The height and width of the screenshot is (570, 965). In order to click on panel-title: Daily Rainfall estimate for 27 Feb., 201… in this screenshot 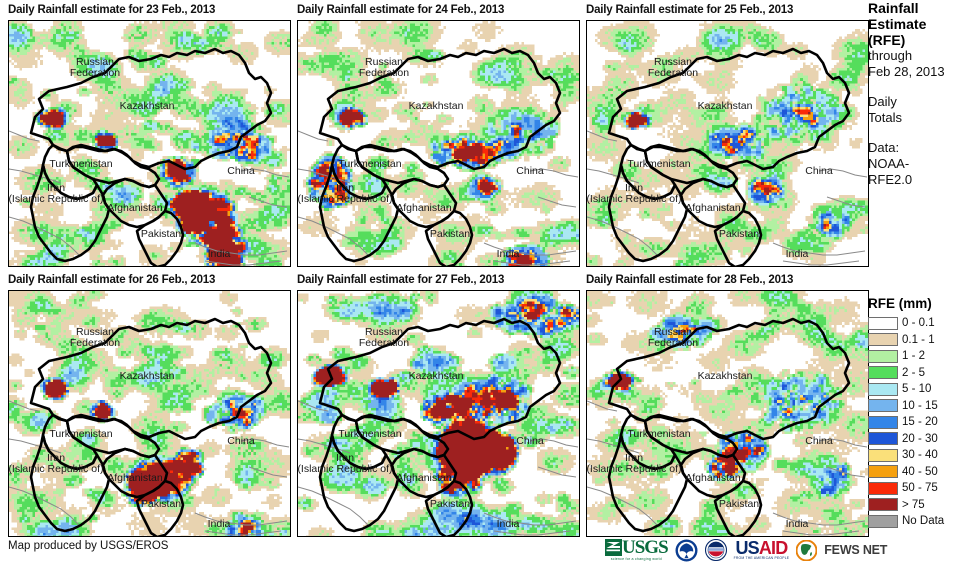, I will do `click(401, 280)`.